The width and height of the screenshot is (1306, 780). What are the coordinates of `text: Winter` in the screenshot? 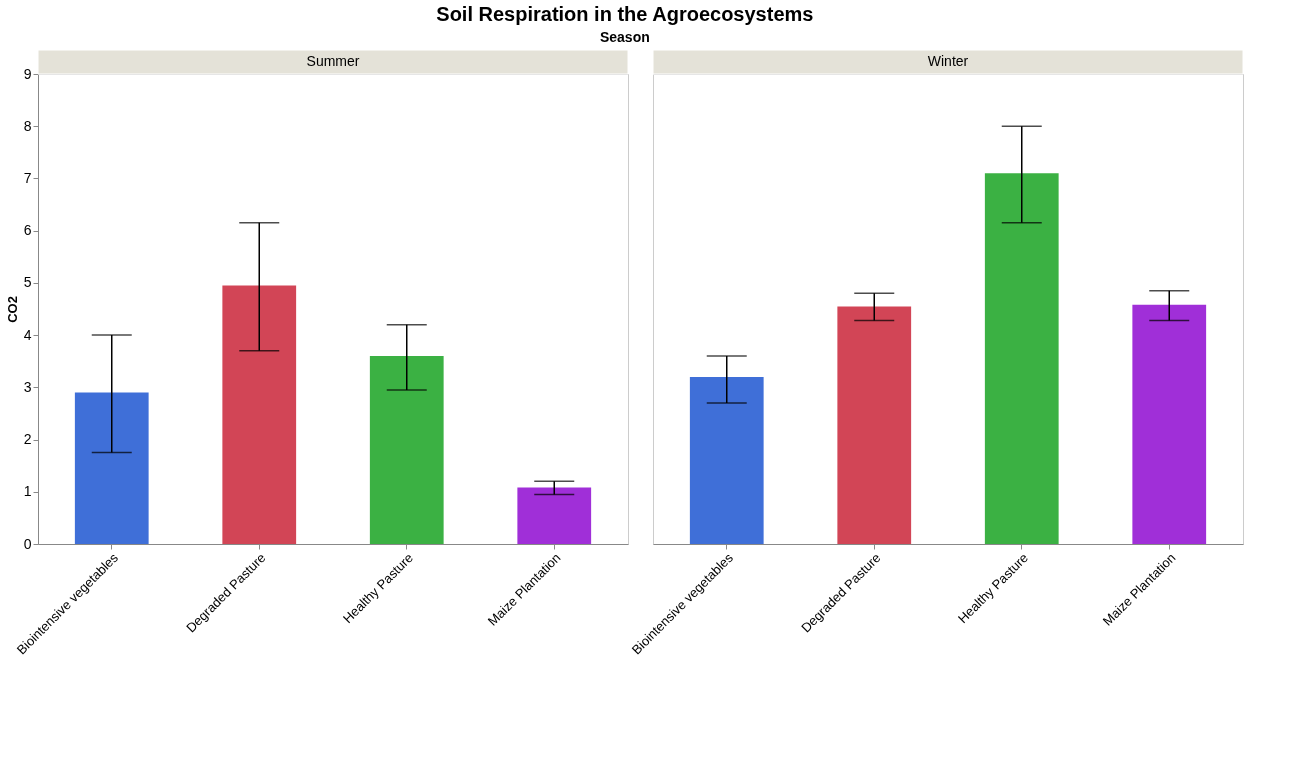 It's located at (948, 61).